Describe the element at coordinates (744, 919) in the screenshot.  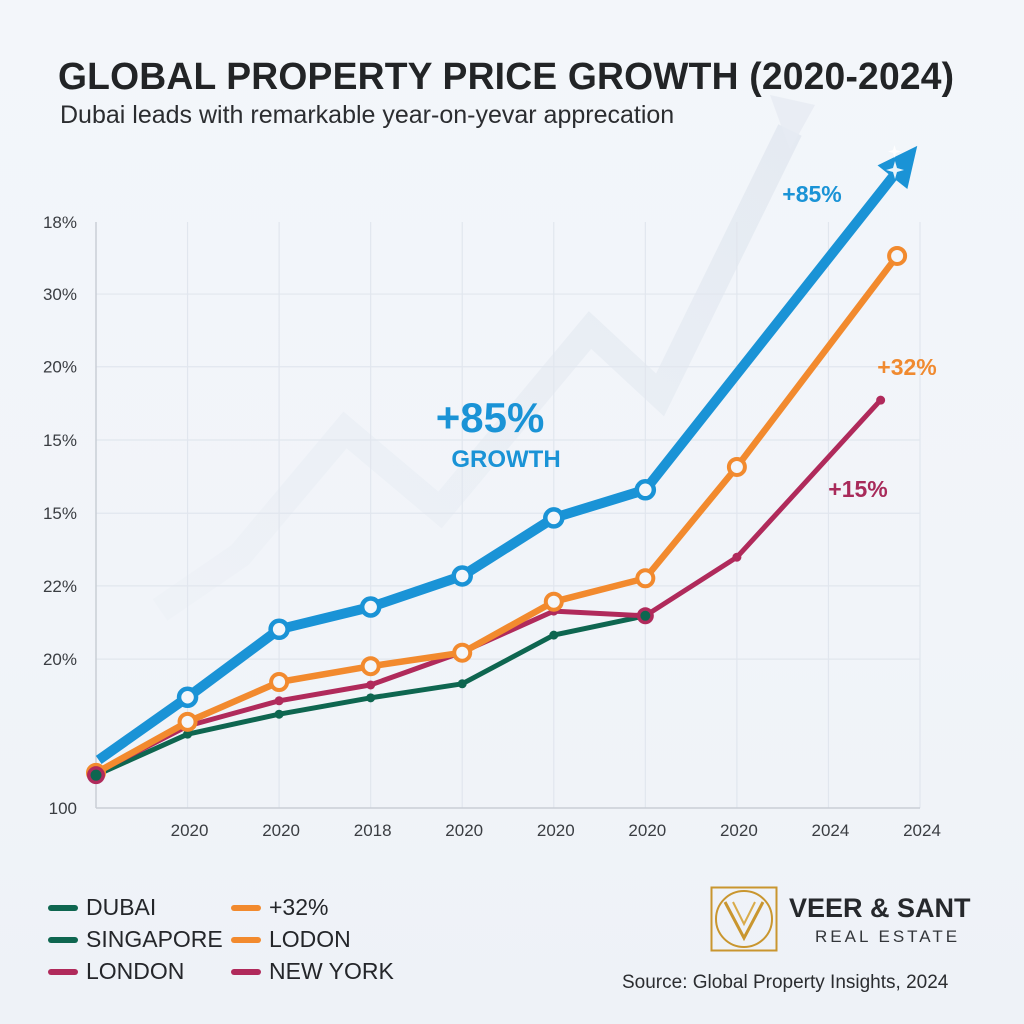
I see `v-monogram-icon` at that location.